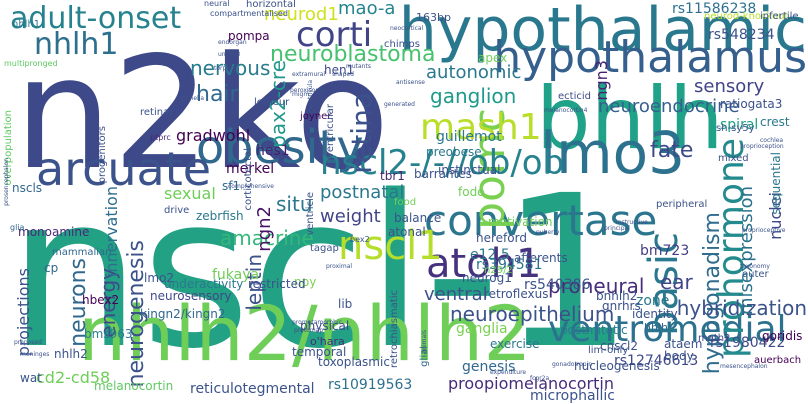  What do you see at coordinates (433, 17) in the screenshot?
I see `cloud-word: 163bp` at bounding box center [433, 17].